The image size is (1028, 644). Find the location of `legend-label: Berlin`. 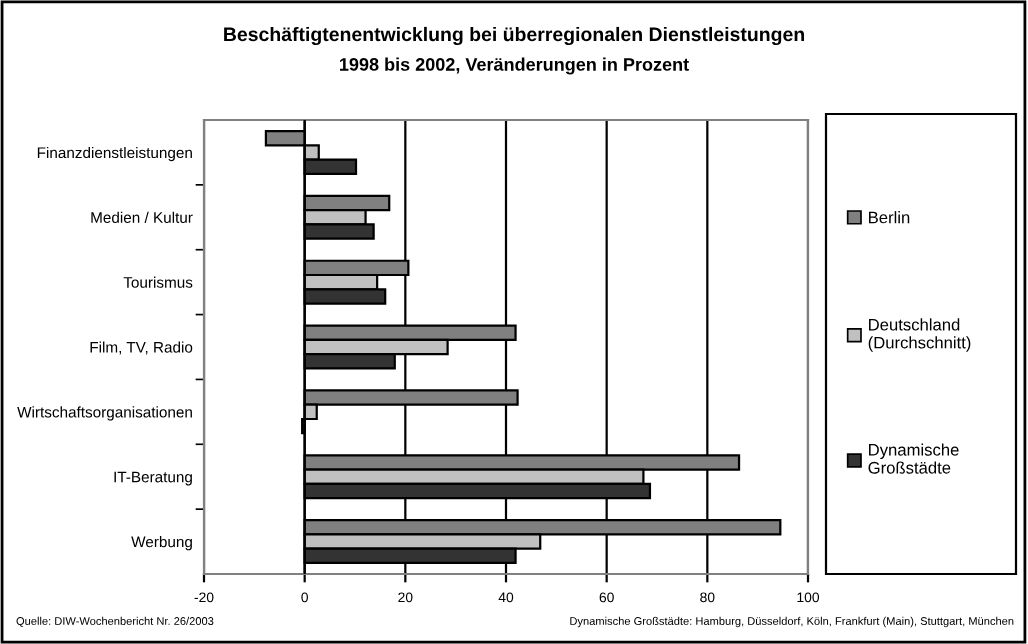

legend-label: Berlin is located at coordinates (889, 217).